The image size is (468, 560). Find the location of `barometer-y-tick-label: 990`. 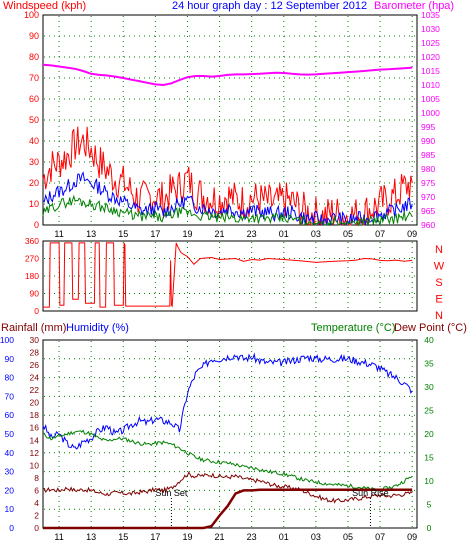

barometer-y-tick-label: 990 is located at coordinates (428, 141).